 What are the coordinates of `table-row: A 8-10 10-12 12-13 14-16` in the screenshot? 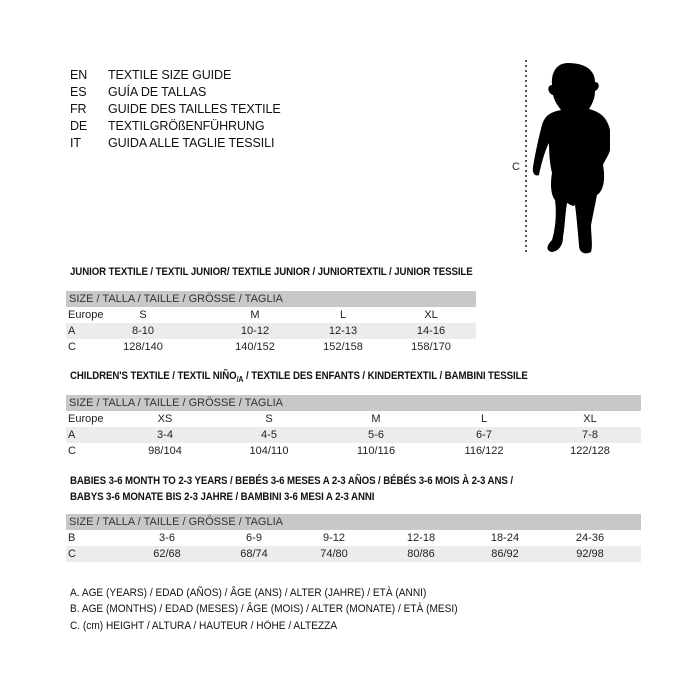 It's located at (271, 331).